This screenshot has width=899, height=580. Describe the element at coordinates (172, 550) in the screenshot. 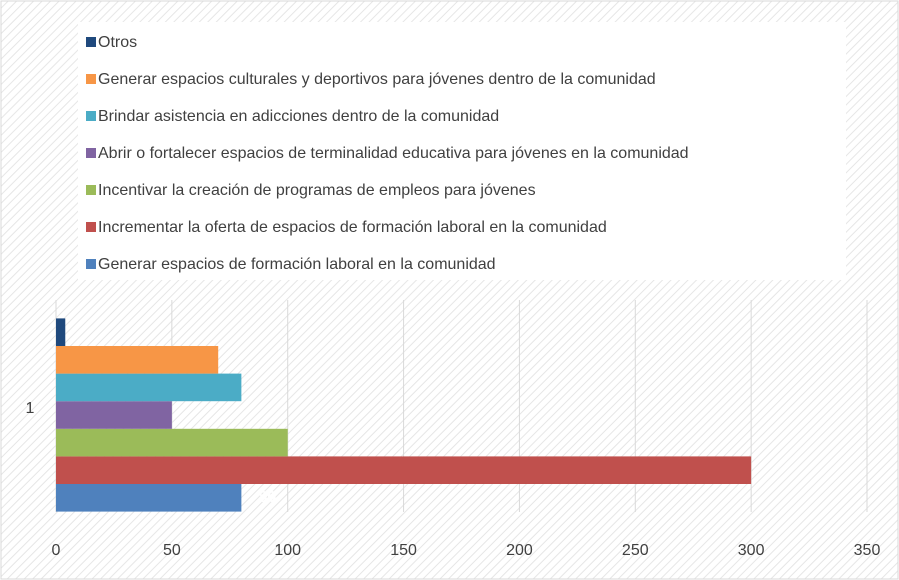

I see `x-tick-label: 50` at that location.